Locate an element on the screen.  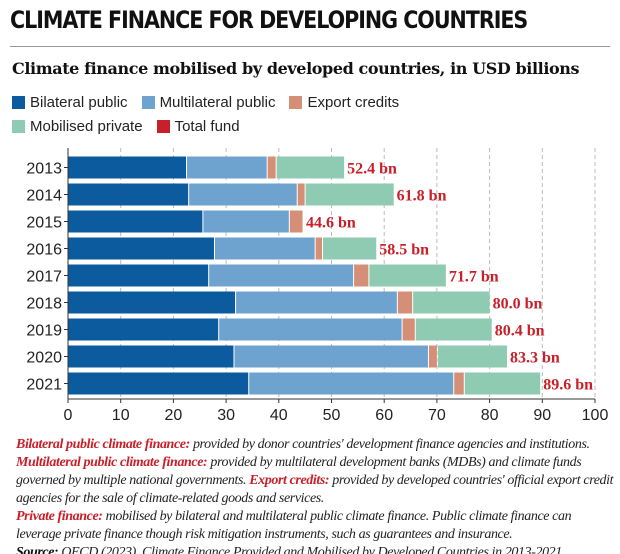
legend-bilateral: Bilateral public is located at coordinates (70, 102).